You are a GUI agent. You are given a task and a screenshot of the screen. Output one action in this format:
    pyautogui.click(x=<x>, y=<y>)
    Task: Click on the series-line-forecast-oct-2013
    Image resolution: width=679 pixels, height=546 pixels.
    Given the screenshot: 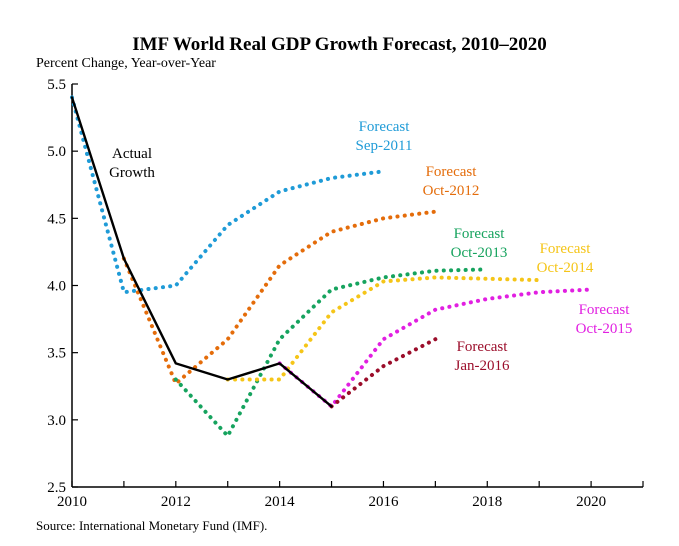 What is the action you would take?
    pyautogui.click(x=331, y=352)
    